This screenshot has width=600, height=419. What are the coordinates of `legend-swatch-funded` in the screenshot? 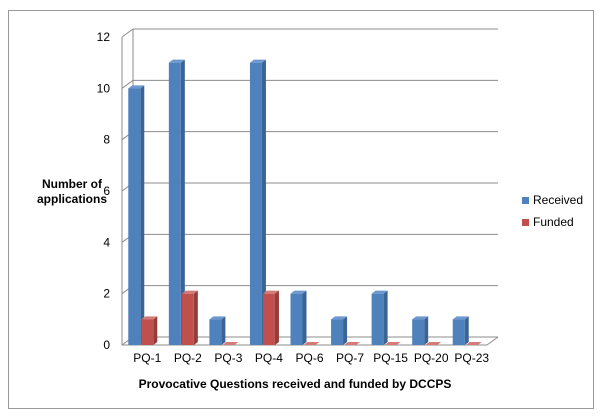 It's located at (525, 222).